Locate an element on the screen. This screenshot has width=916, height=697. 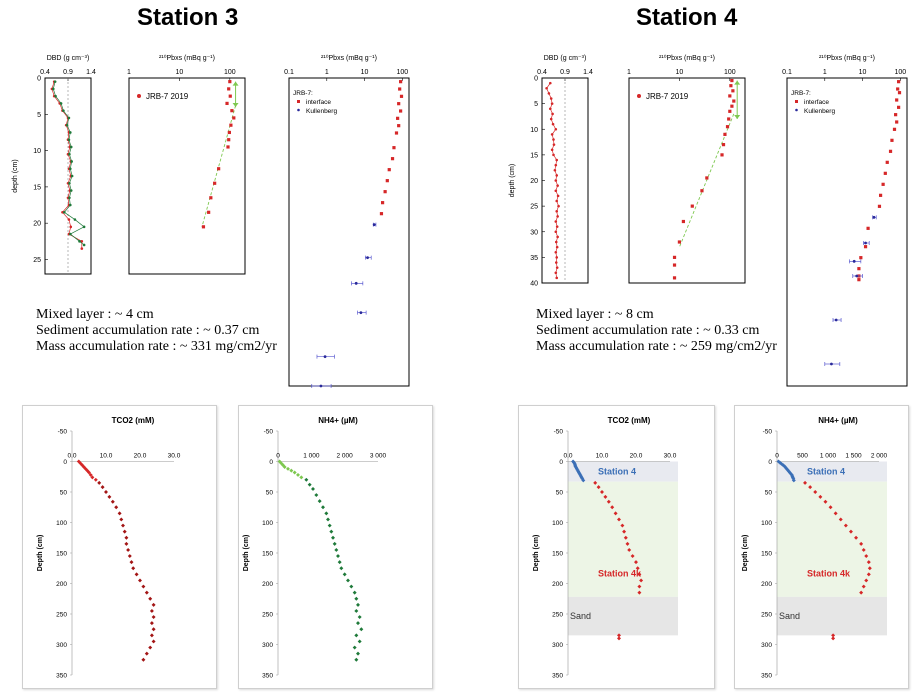
s4-pb2-xtick-label: 0.1 is located at coordinates (787, 72).